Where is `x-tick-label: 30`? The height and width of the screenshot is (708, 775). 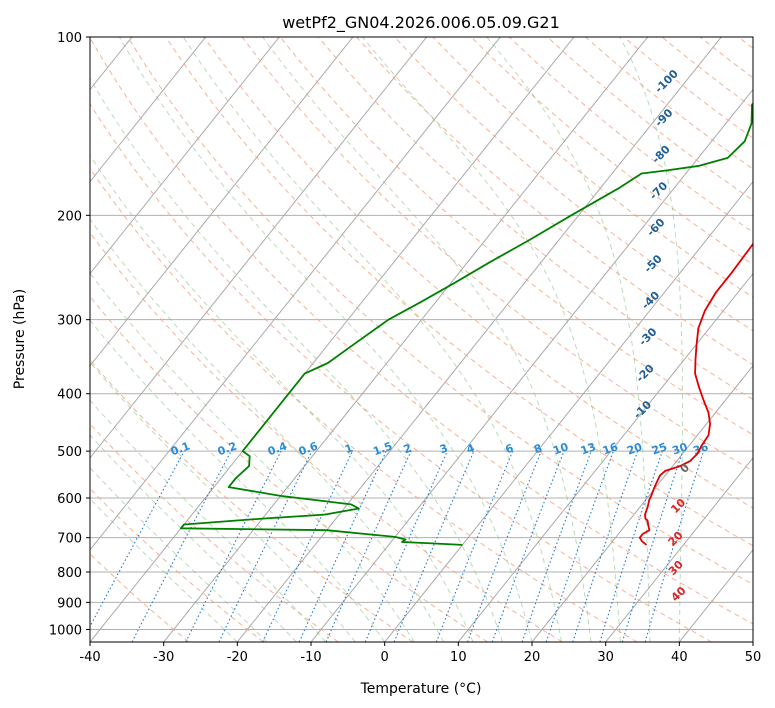
x-tick-label: 30 is located at coordinates (605, 657).